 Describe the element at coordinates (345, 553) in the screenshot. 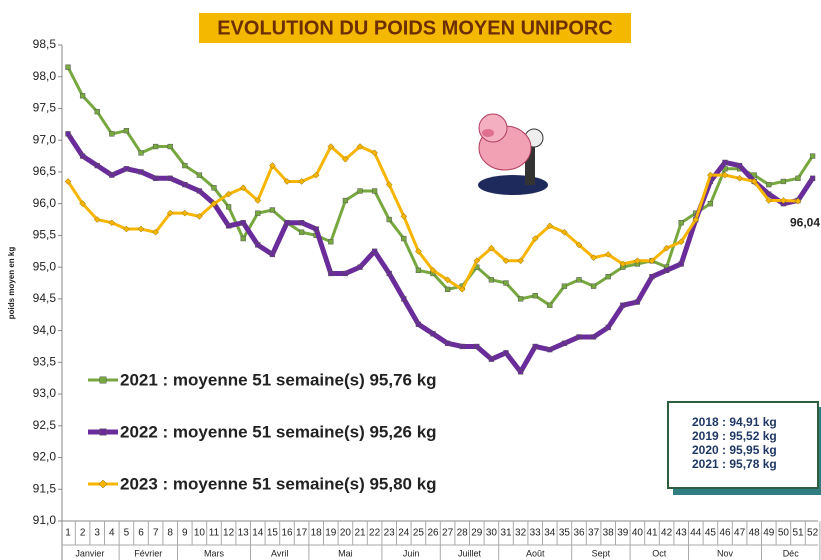

I see `month-label: Mai` at that location.